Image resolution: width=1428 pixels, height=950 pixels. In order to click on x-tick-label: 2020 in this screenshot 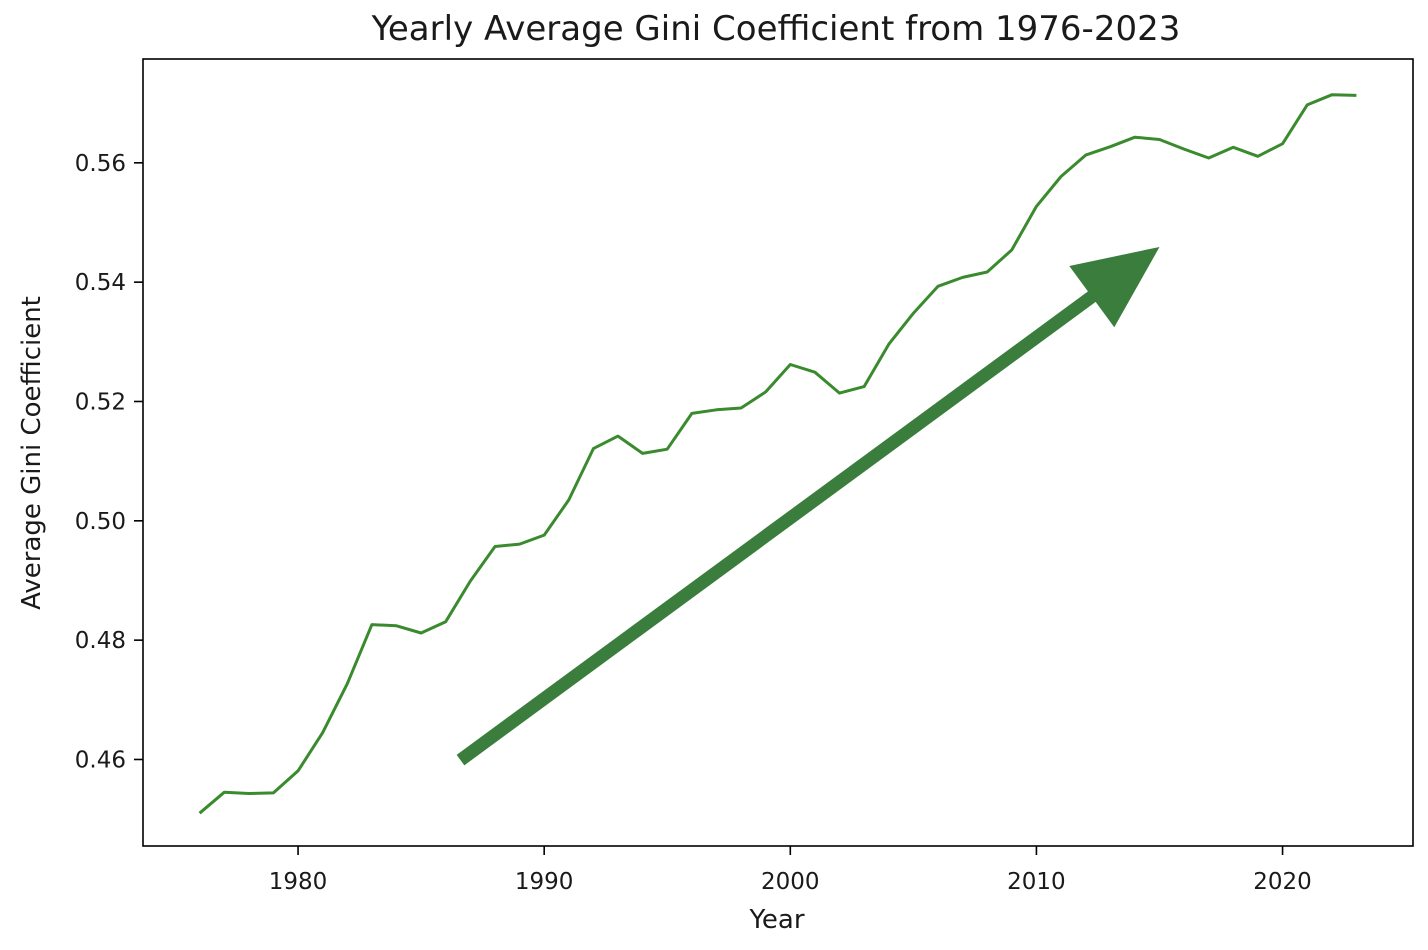, I will do `click(1282, 882)`.